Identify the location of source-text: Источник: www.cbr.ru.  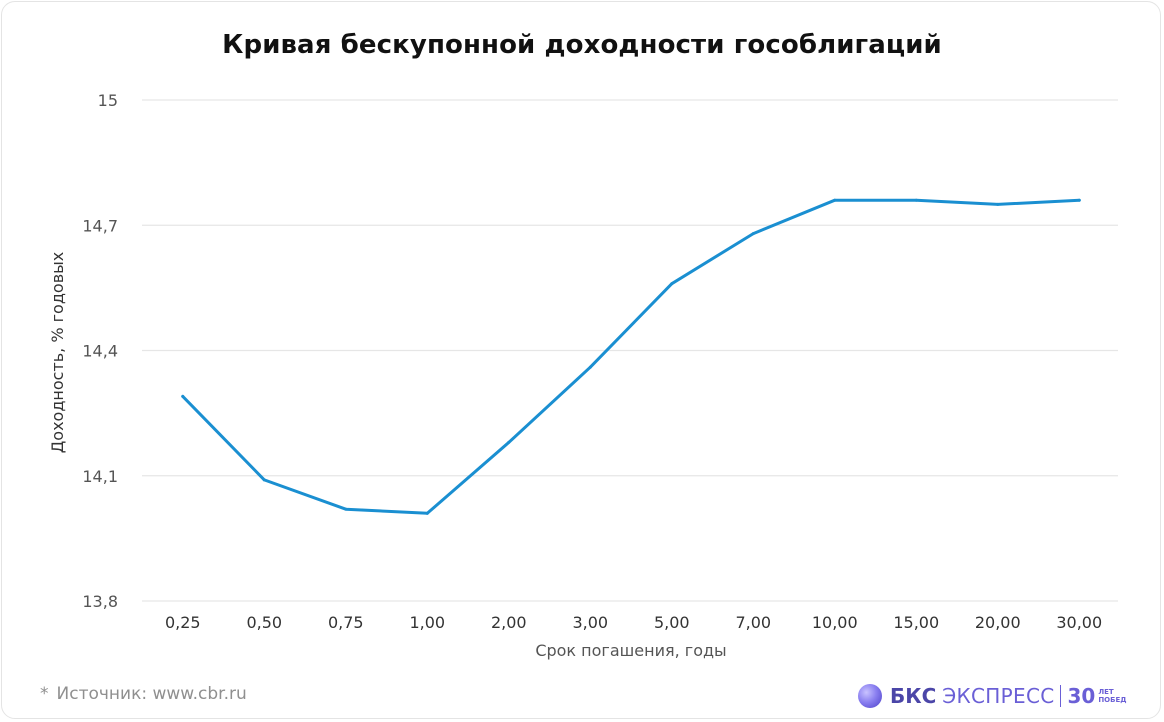
(151, 694).